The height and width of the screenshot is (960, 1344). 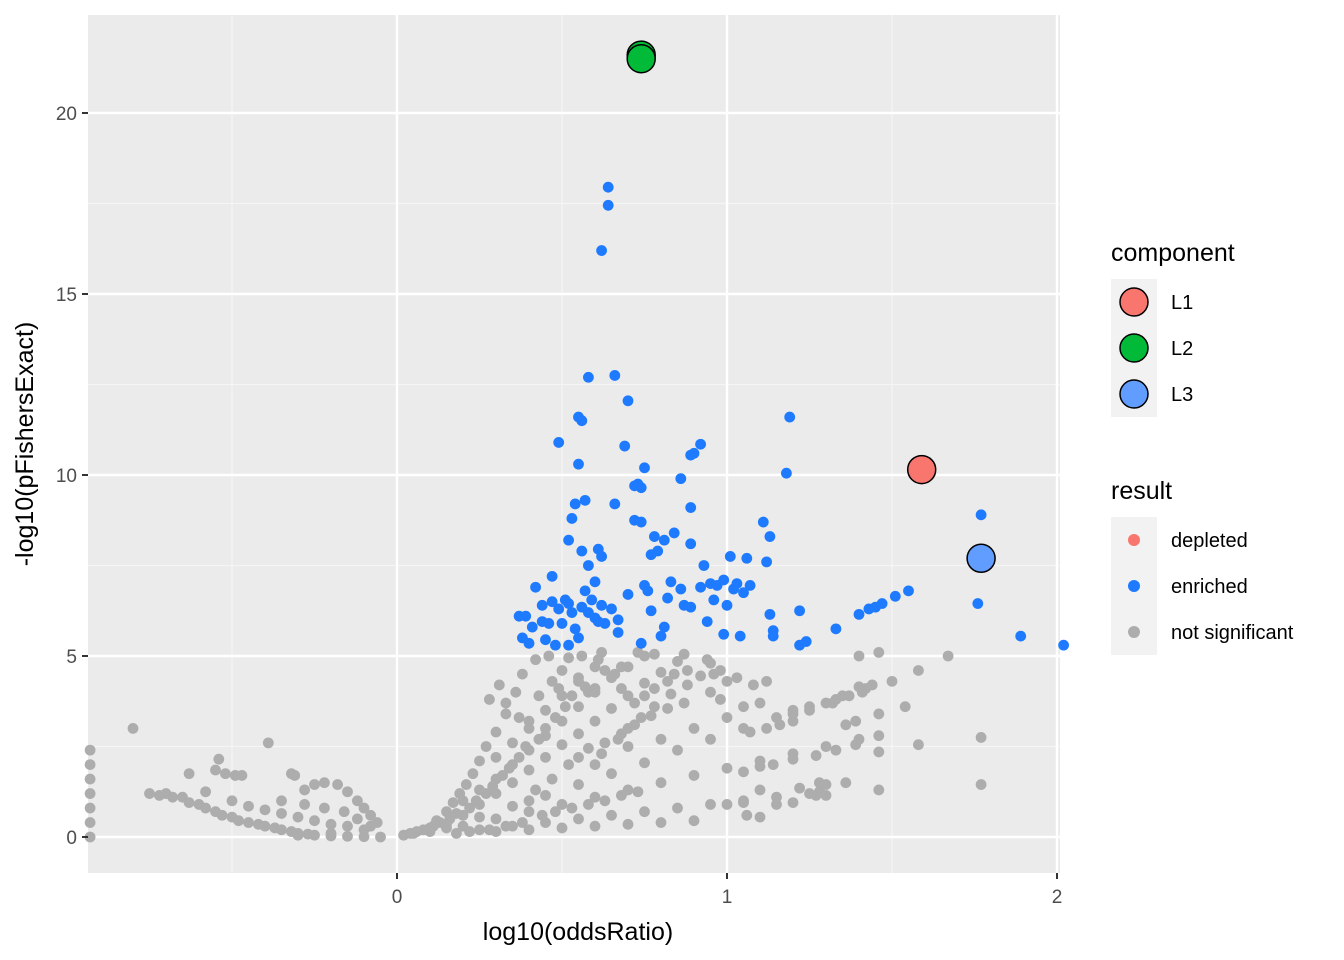 I want to click on legend-label-not-significant: not significant, so click(x=1232, y=633).